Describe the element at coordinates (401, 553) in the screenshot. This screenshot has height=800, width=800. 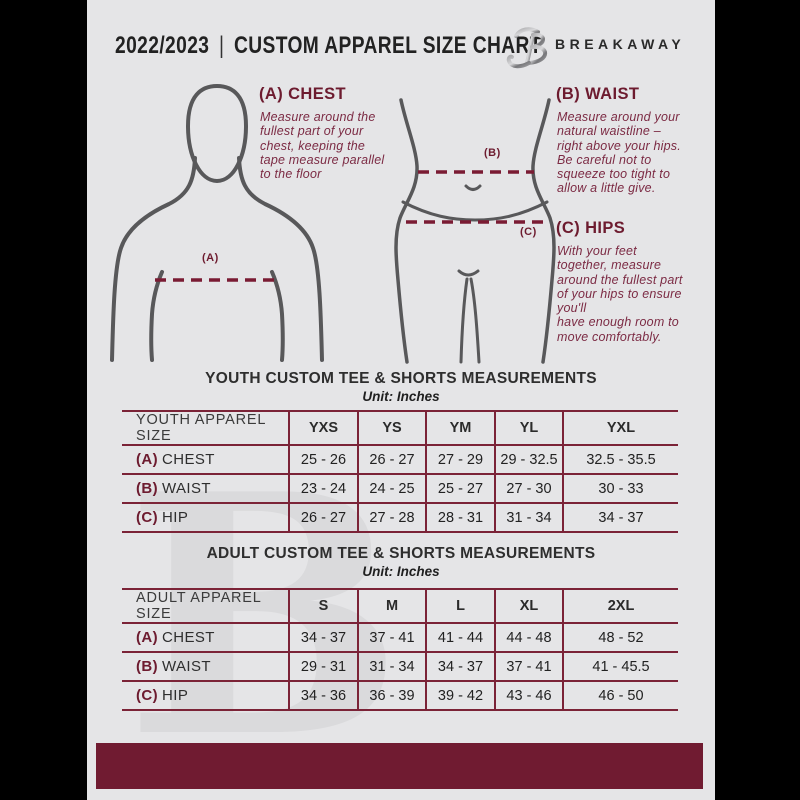
I see `adult-section-title: ADULT CUSTOM TEE & SHORTS MEASUREMENTS` at that location.